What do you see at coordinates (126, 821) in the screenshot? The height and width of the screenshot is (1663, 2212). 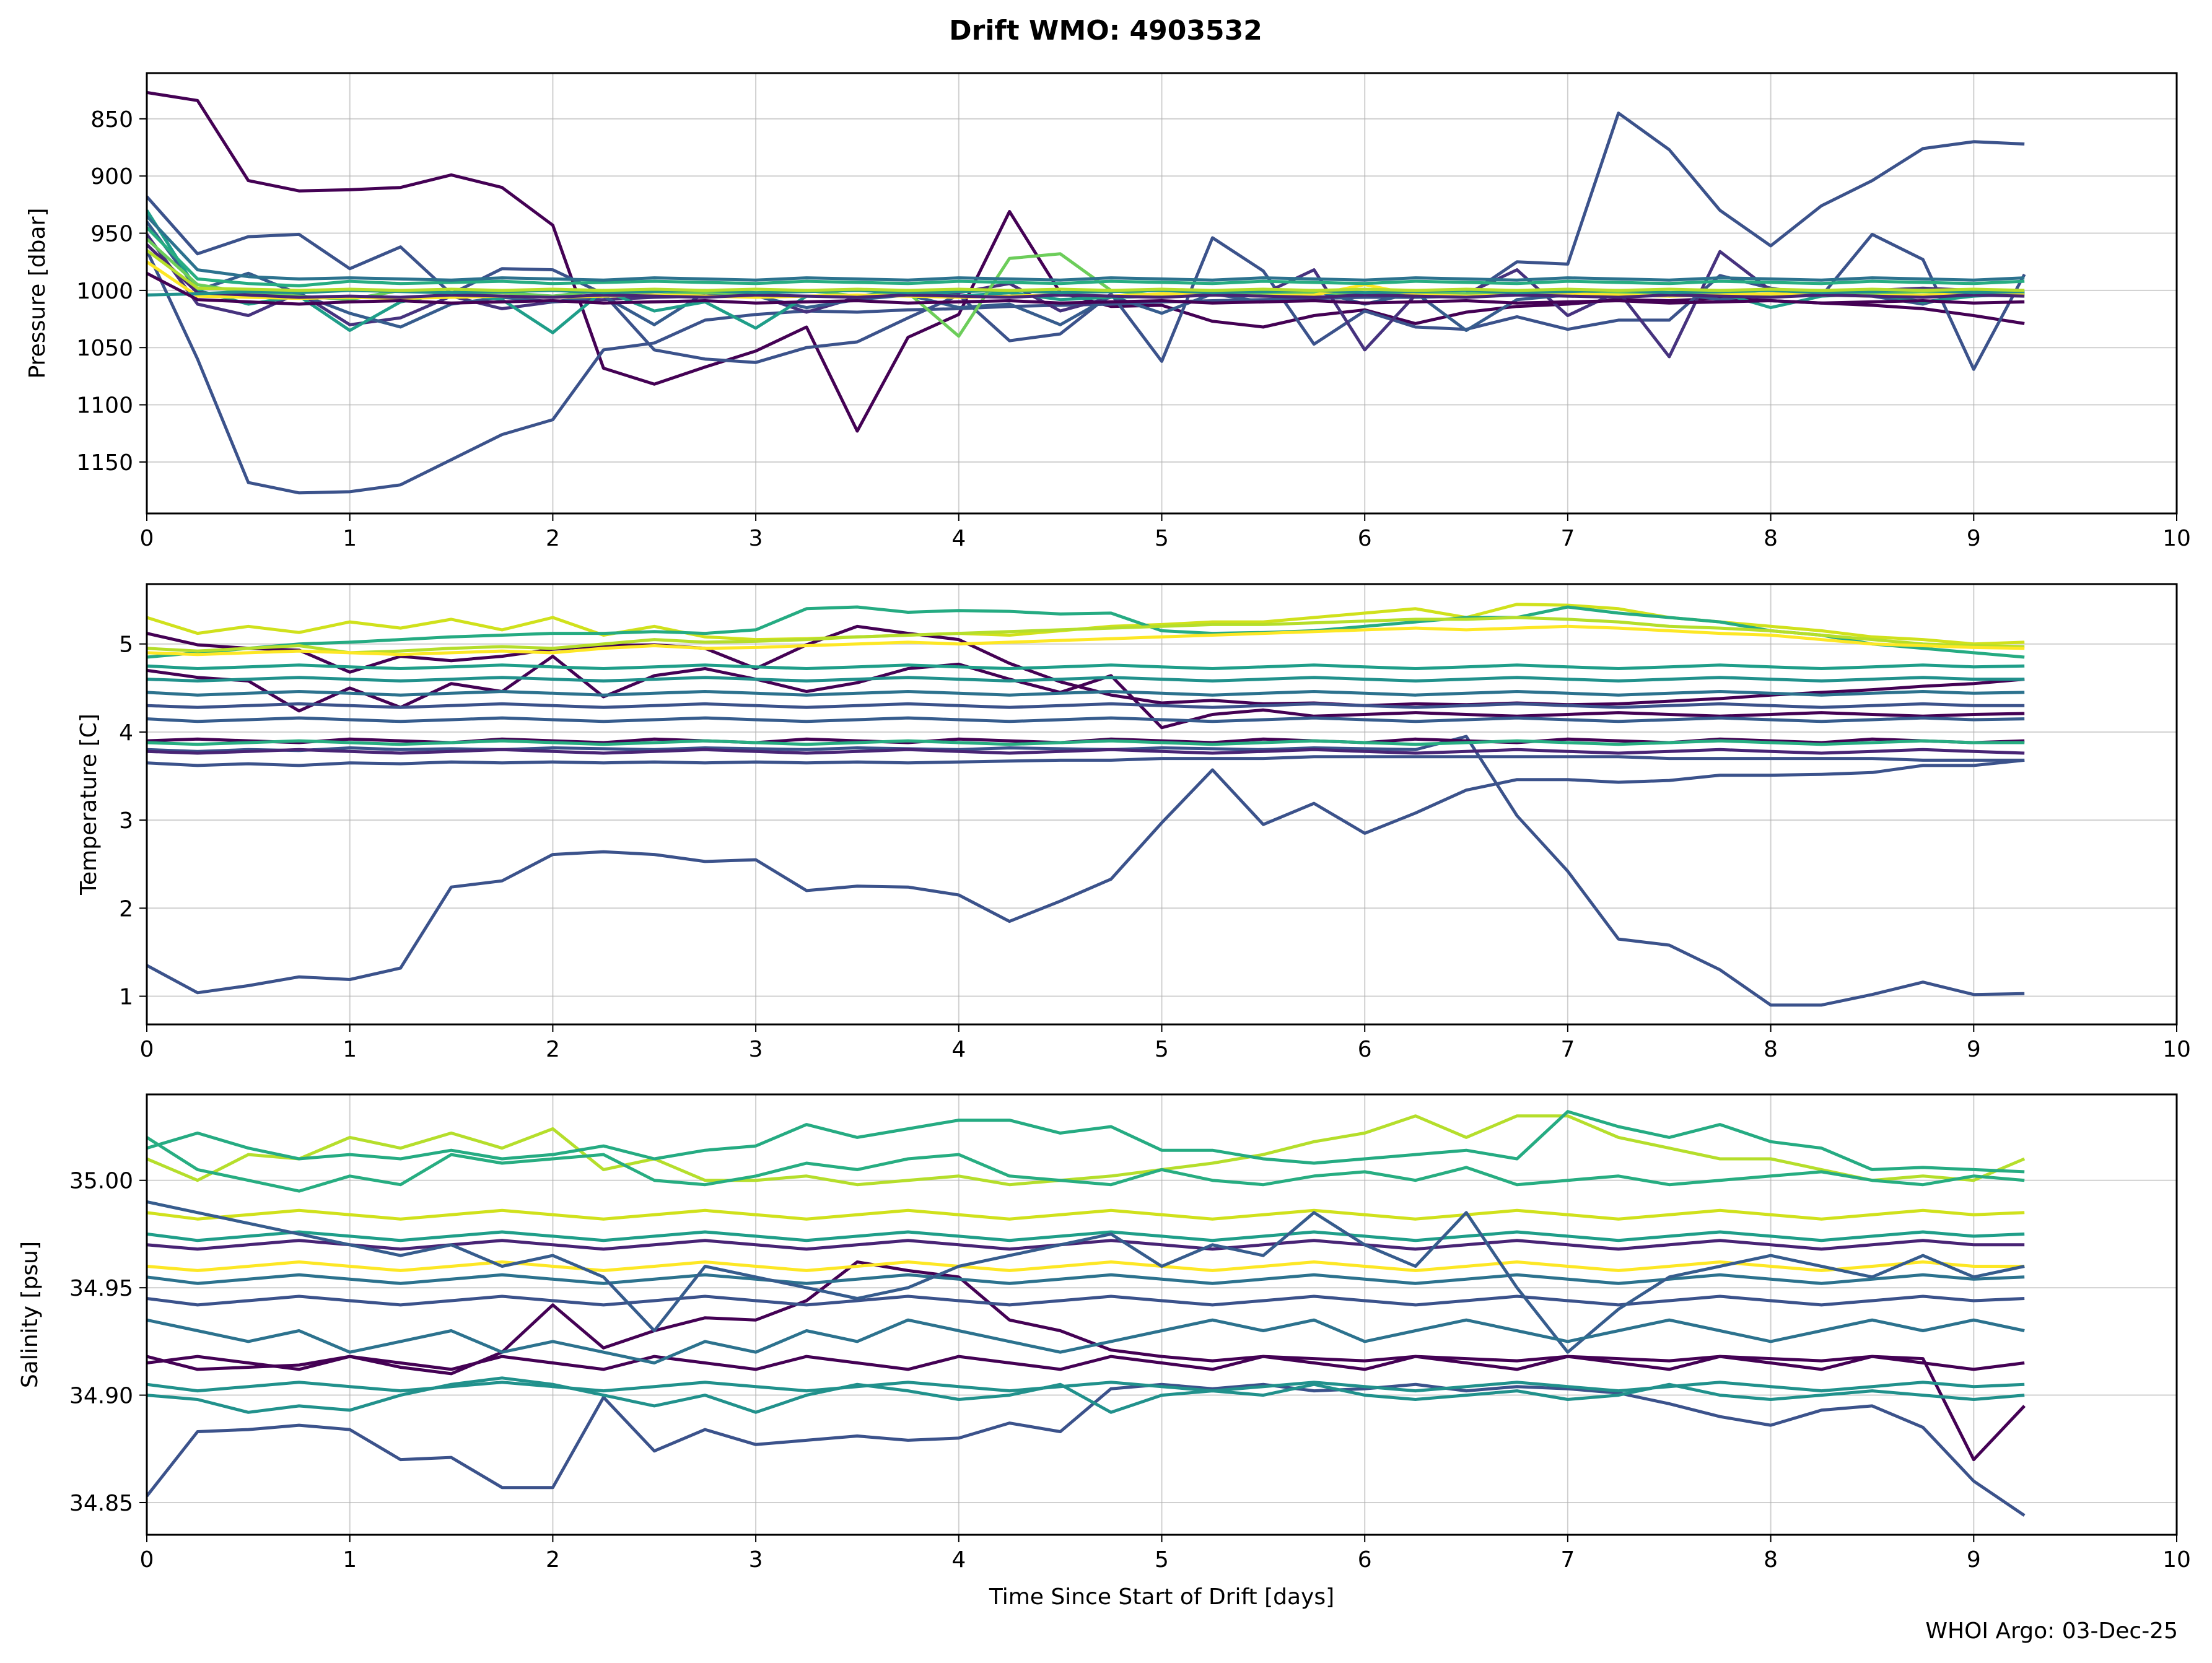 I see `y-tick-label: 3` at bounding box center [126, 821].